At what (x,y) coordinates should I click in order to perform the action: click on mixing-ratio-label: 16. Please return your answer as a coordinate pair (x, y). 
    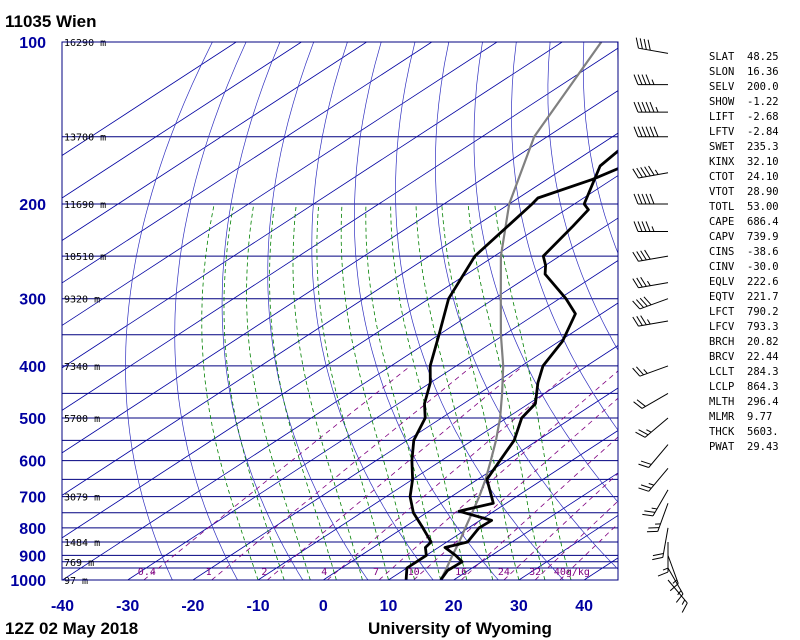
    Looking at the image, I should click on (461, 572).